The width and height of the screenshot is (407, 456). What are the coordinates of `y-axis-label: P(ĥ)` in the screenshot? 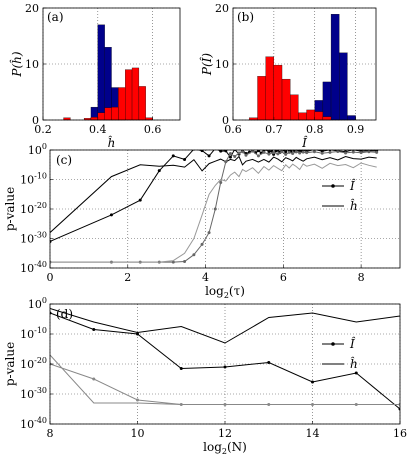 It's located at (16, 64).